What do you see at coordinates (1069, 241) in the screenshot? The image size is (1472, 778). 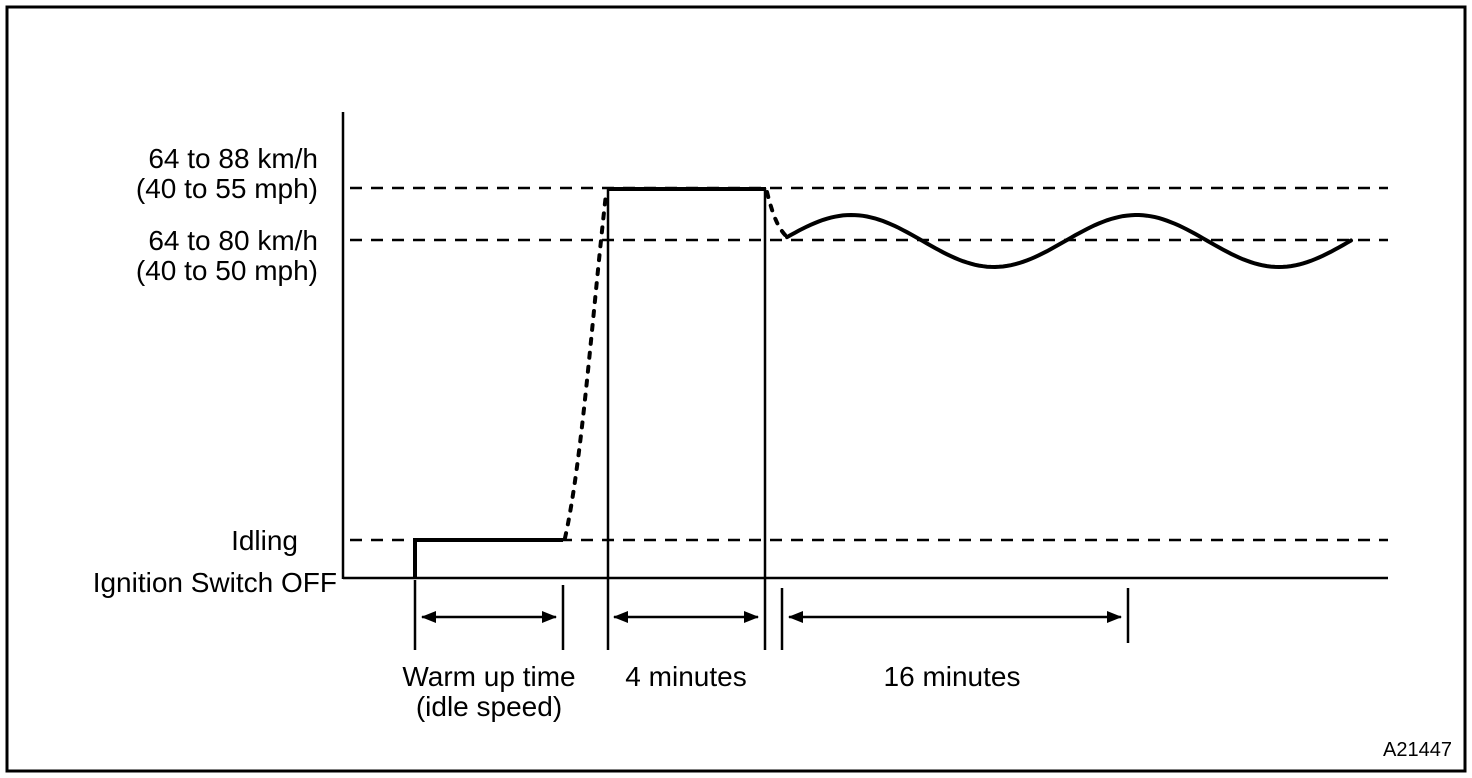 I see `cruise-wave` at bounding box center [1069, 241].